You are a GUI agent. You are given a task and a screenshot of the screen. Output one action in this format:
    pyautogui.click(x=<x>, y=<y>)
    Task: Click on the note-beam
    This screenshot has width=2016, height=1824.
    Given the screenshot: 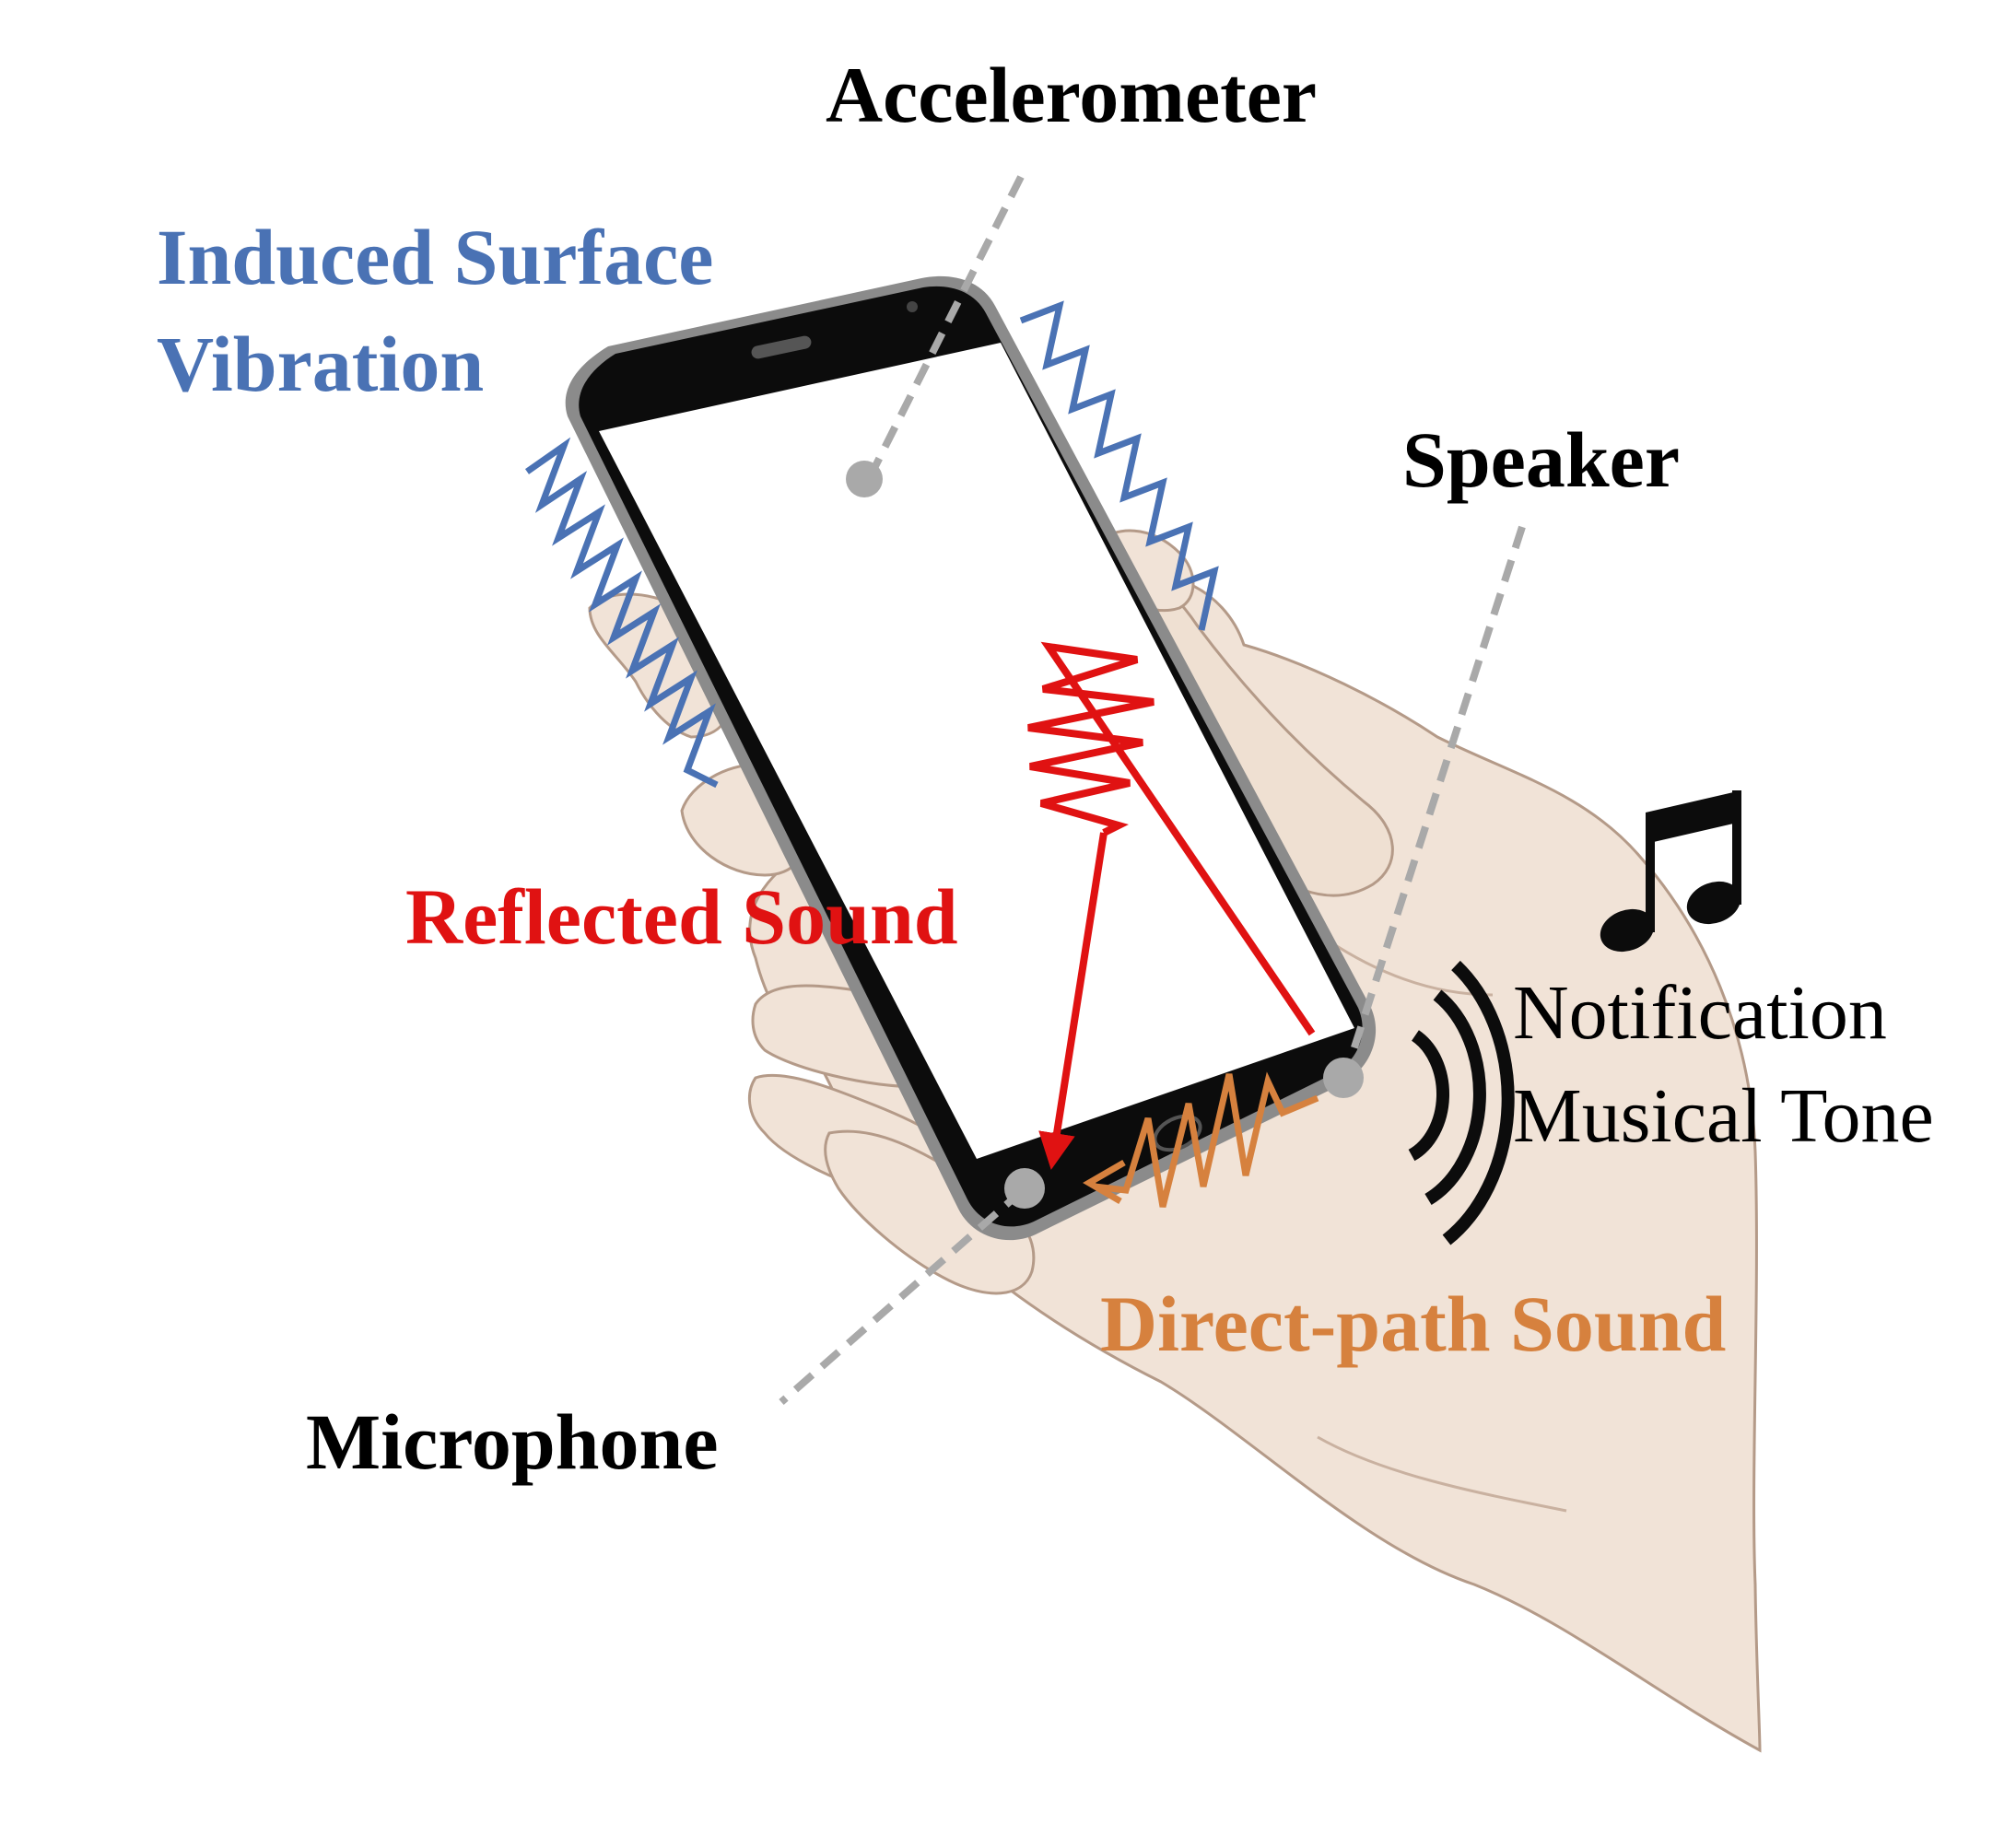 What is the action you would take?
    pyautogui.click(x=1693, y=817)
    